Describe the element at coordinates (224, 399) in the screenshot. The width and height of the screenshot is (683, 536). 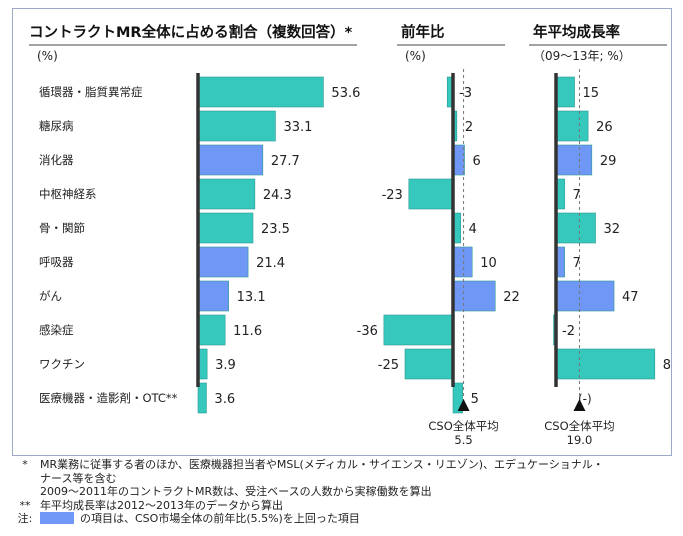
I see `bar-value-label: 3.6` at that location.